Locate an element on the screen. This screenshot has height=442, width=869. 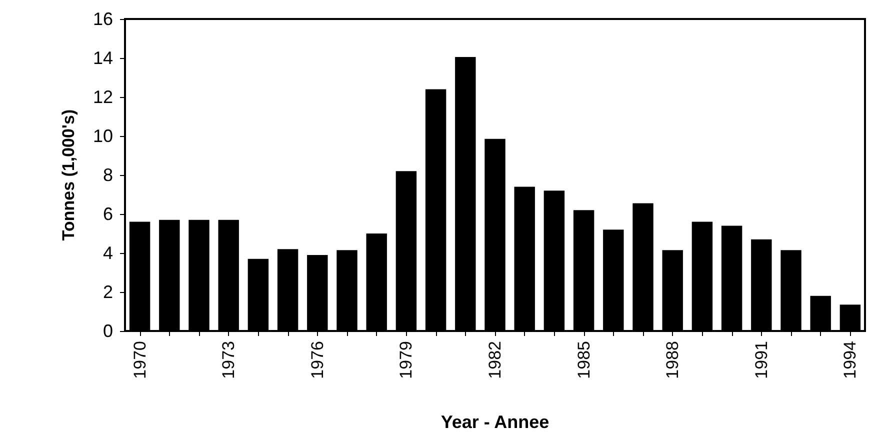
y-tick-label: 14 is located at coordinates (102, 58).